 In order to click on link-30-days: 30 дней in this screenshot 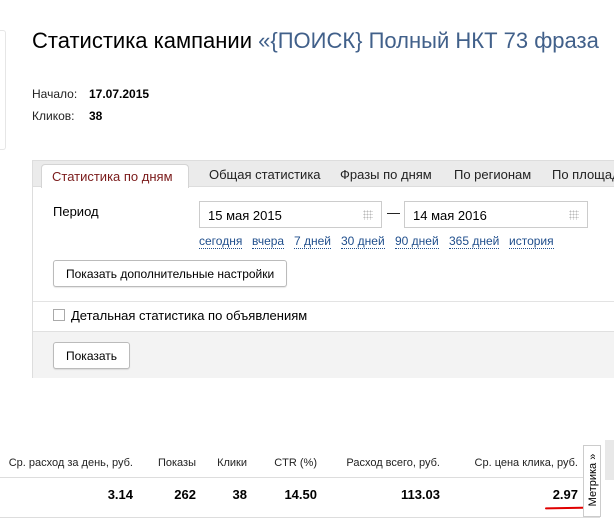, I will do `click(363, 241)`.